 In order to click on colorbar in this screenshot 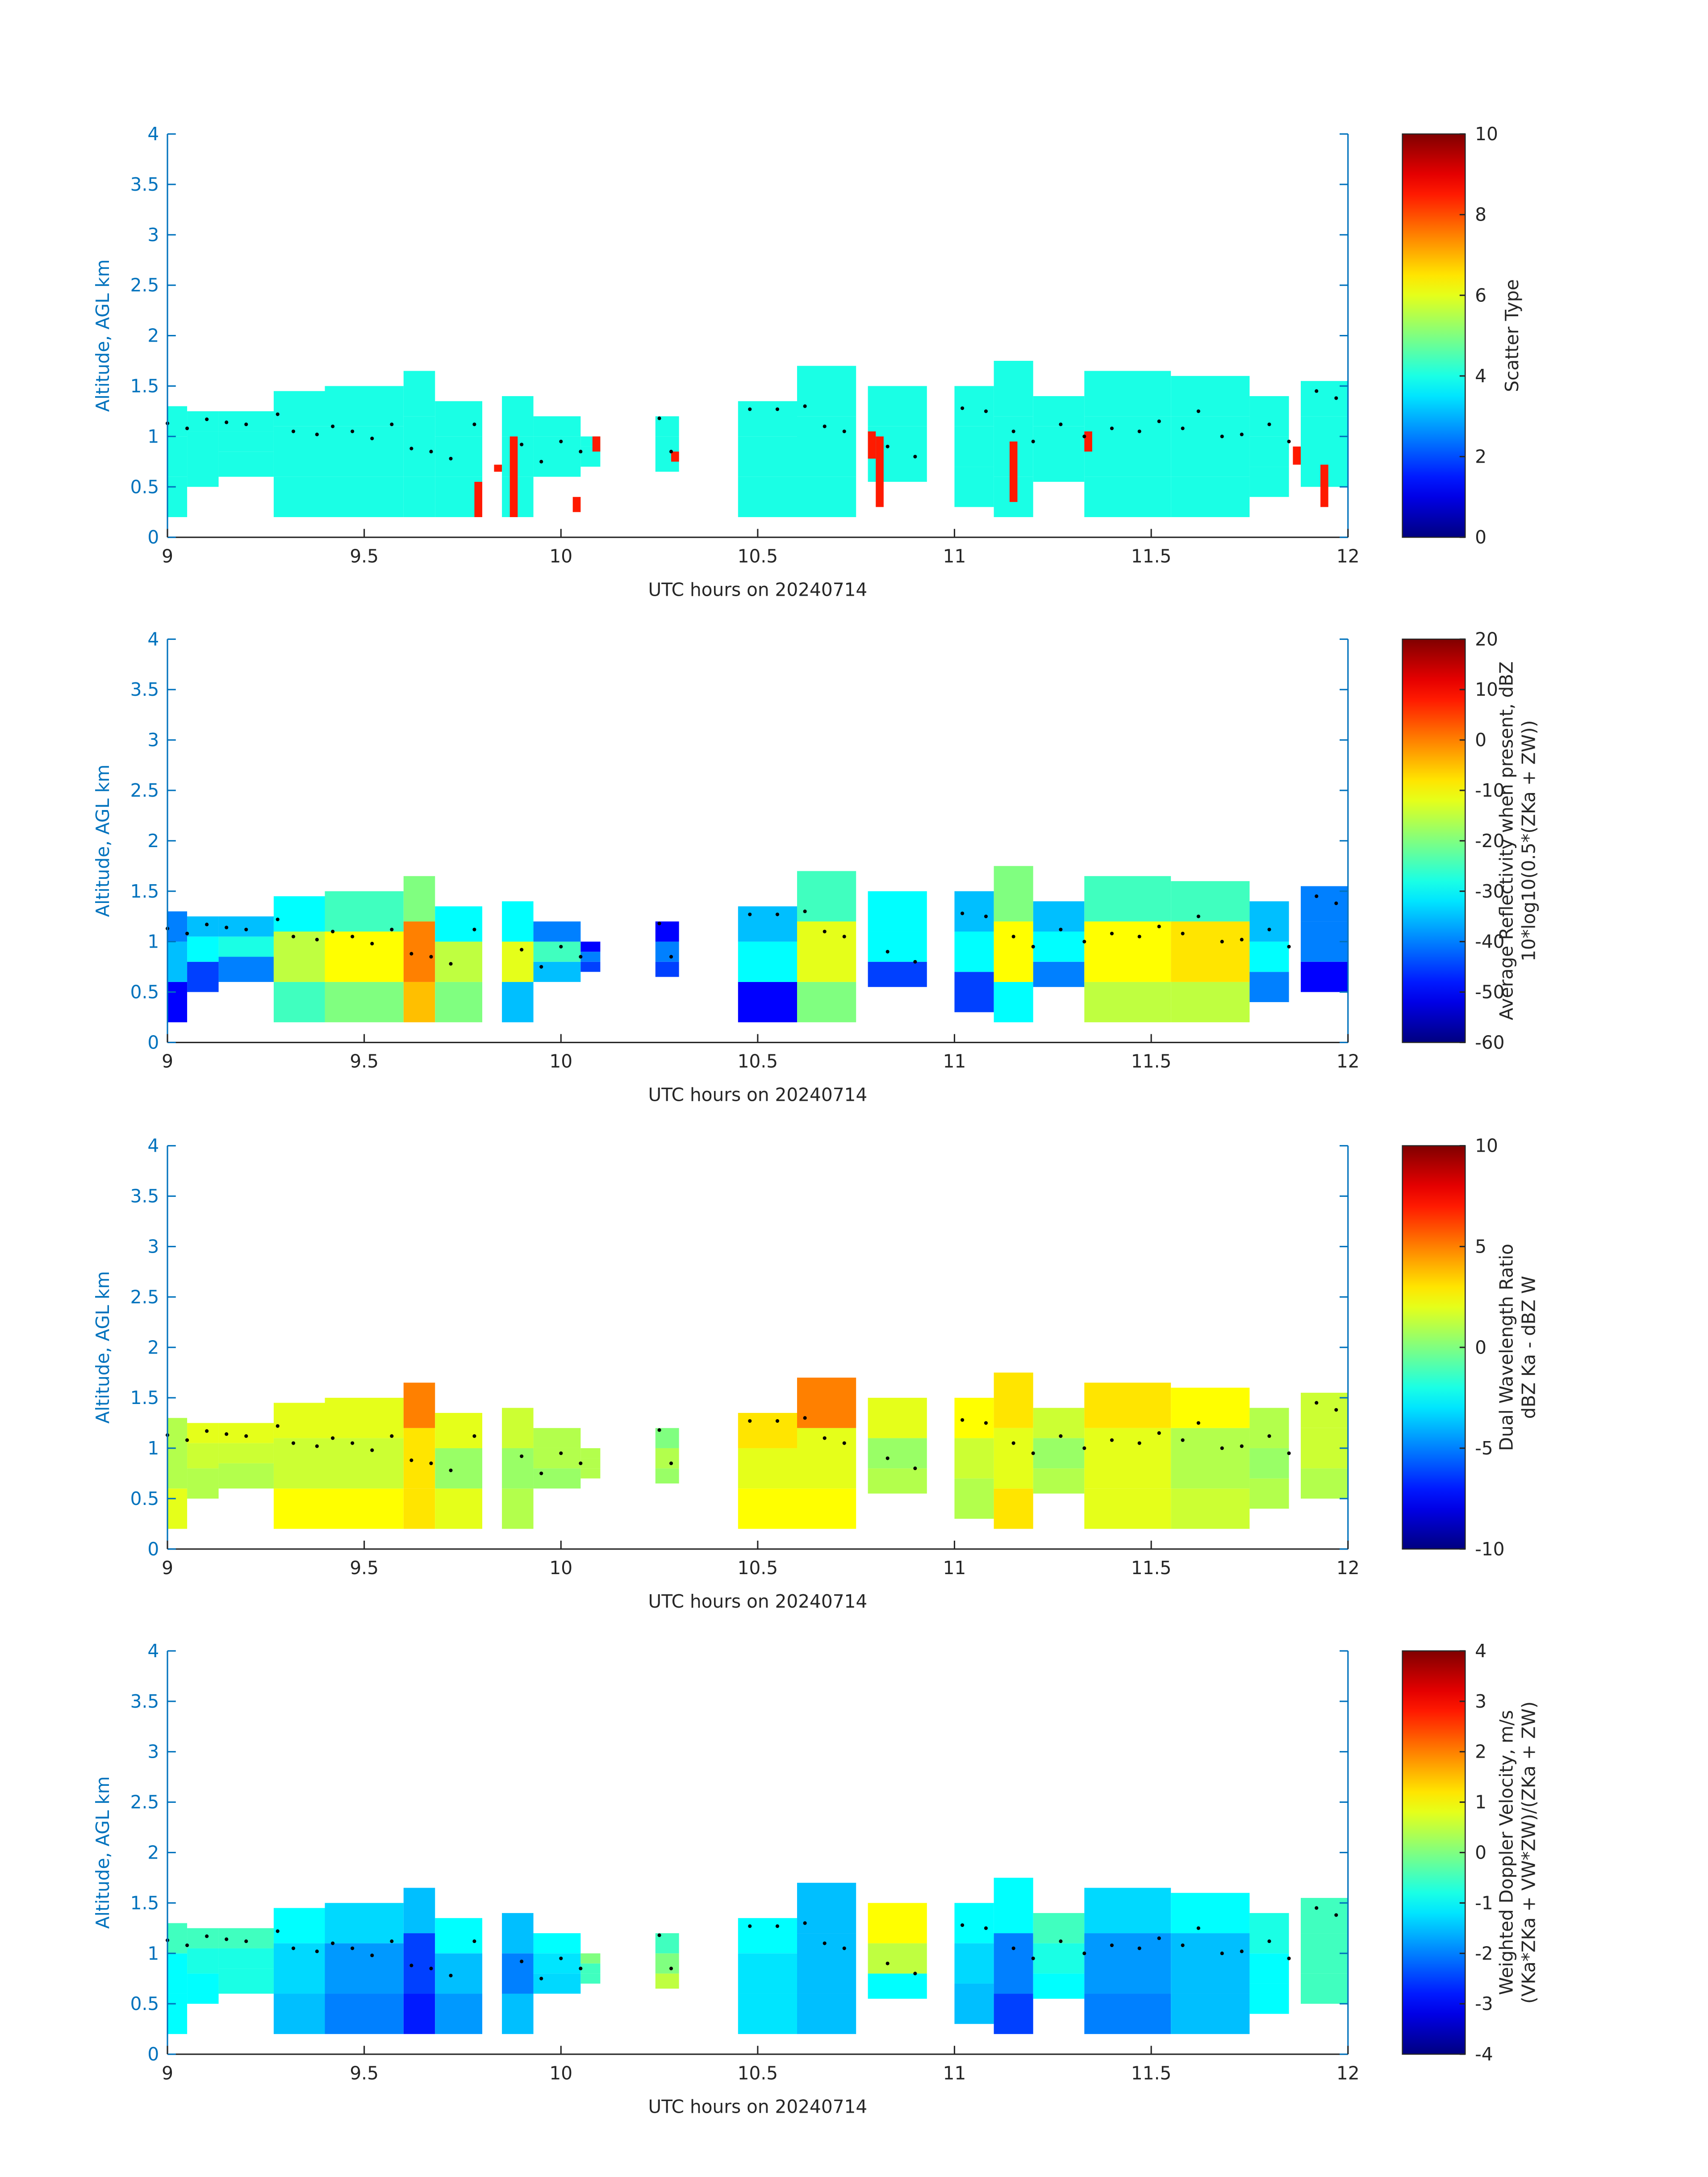, I will do `click(1434, 335)`.